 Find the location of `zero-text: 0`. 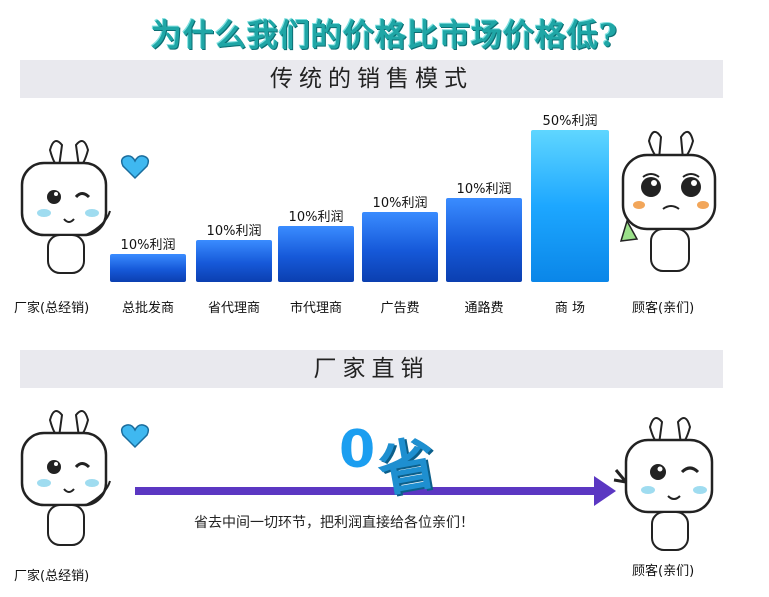

zero-text: 0 is located at coordinates (357, 450).